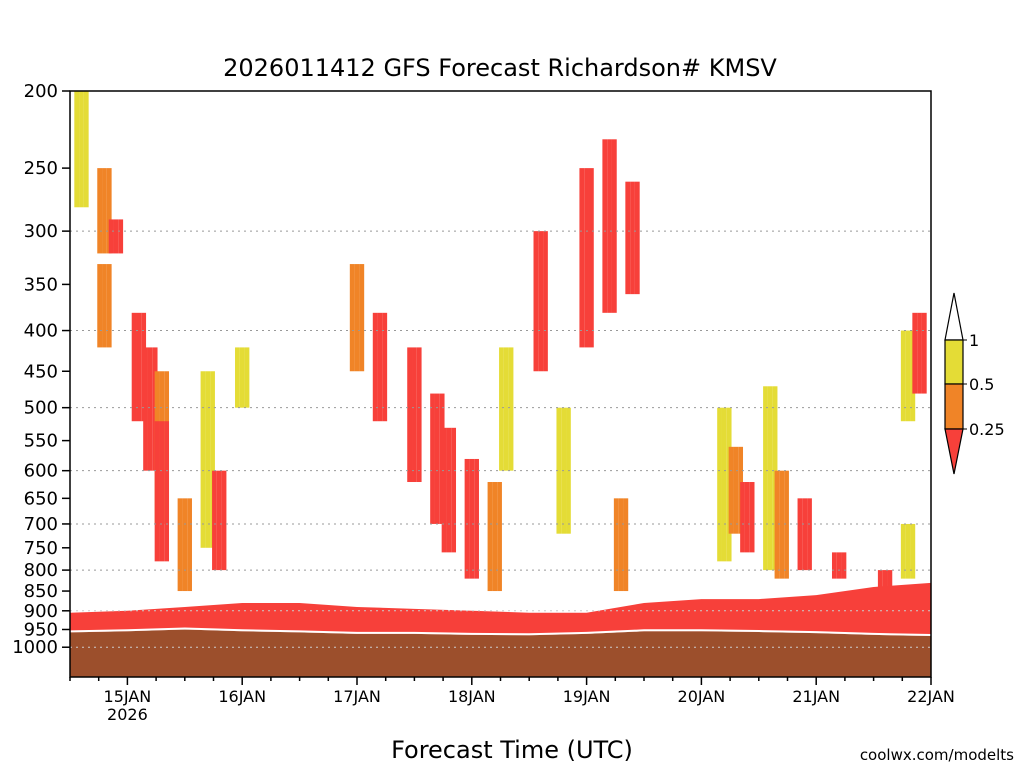  Describe the element at coordinates (41, 441) in the screenshot. I see `y-tick-label: 550` at that location.